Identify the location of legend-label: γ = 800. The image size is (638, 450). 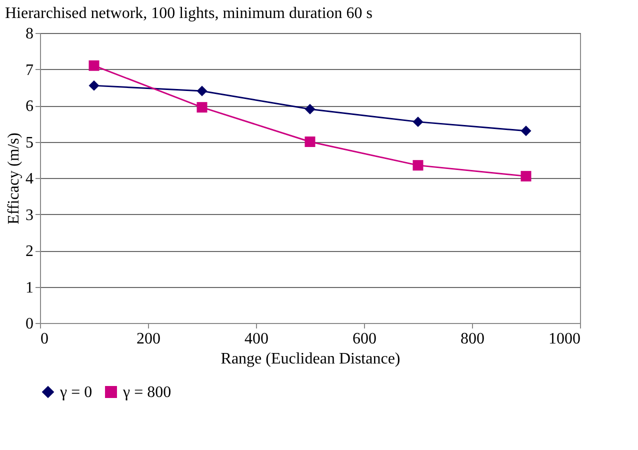
(147, 392).